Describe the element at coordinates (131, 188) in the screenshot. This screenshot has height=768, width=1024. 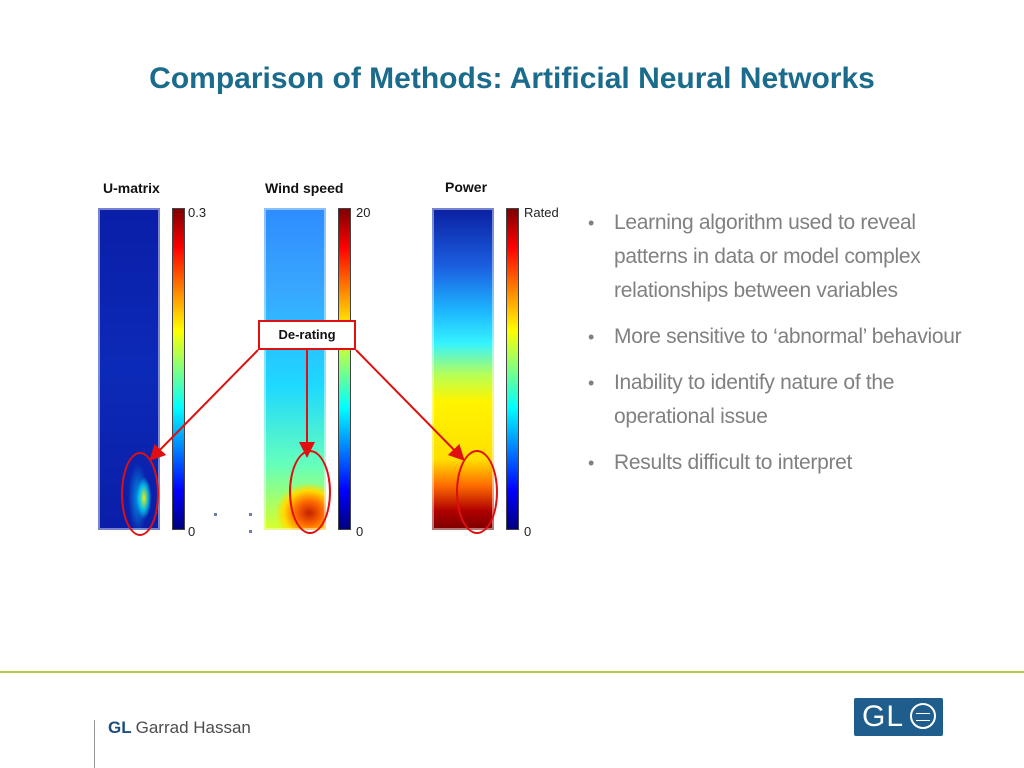
I see `panel-title-umatrix: U-matrix` at that location.